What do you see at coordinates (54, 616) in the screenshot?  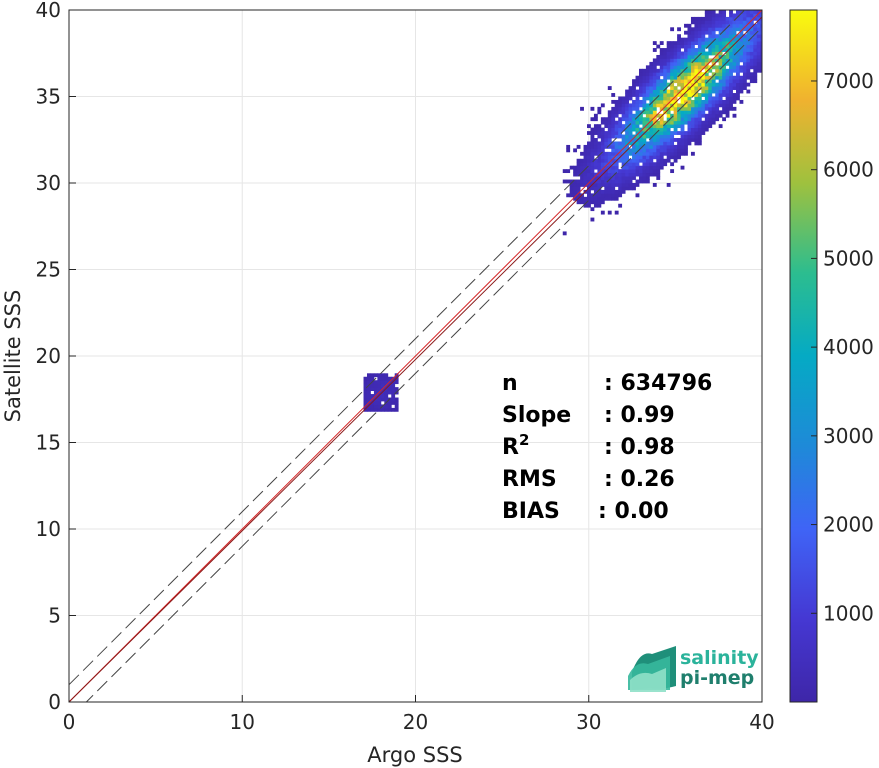 I see `y-tick-label: 5` at bounding box center [54, 616].